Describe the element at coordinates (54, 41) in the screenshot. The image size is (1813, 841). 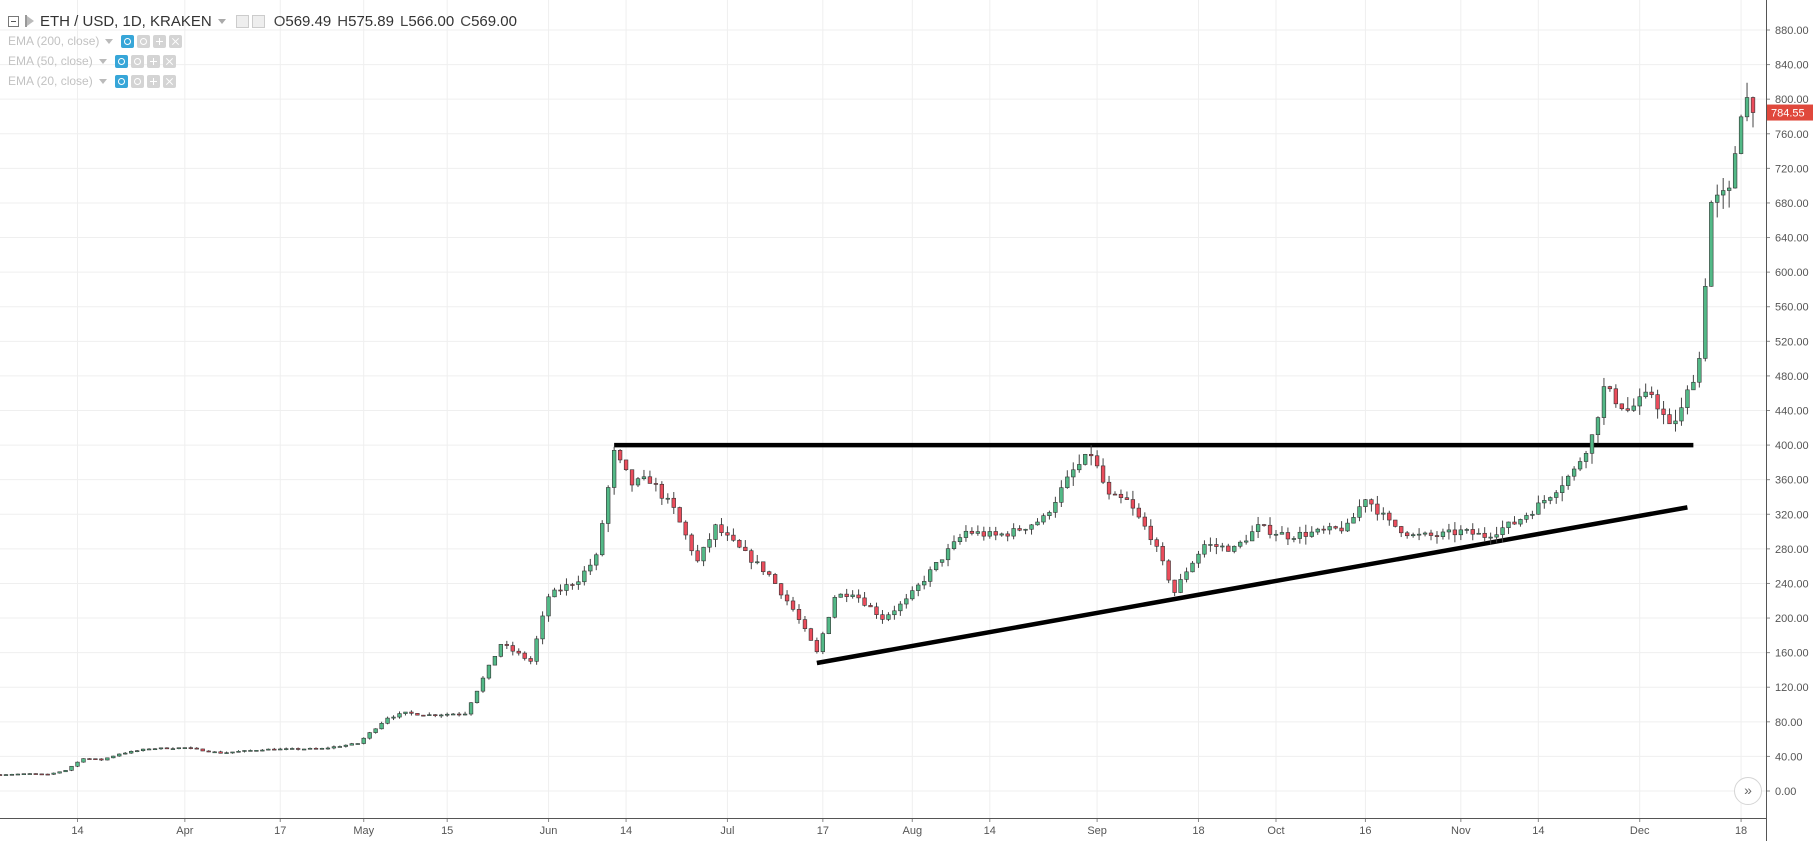
I see `indicator-label: EMA (200, close)` at that location.